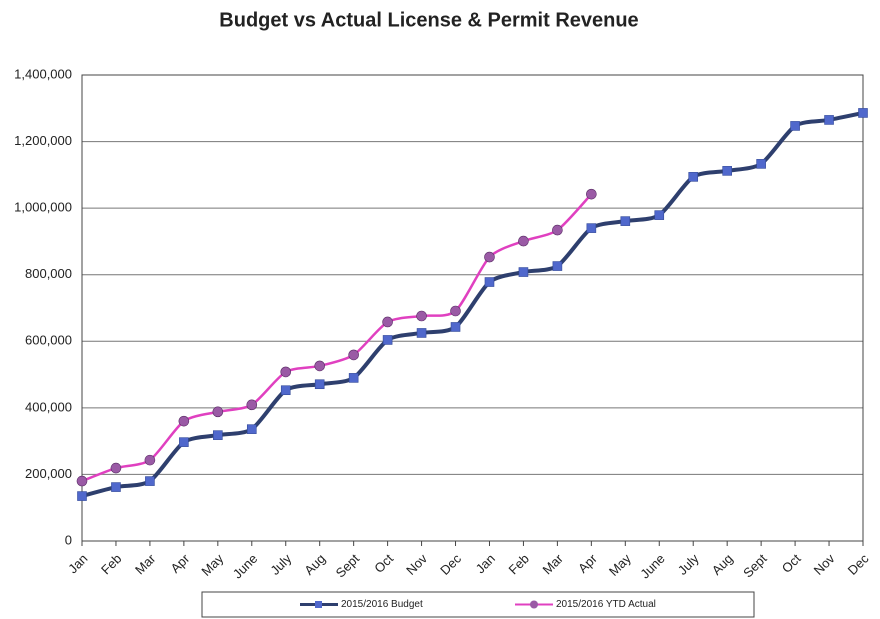 The height and width of the screenshot is (619, 880). What do you see at coordinates (382, 604) in the screenshot?
I see `legend-label: 2015/2016 Budget` at bounding box center [382, 604].